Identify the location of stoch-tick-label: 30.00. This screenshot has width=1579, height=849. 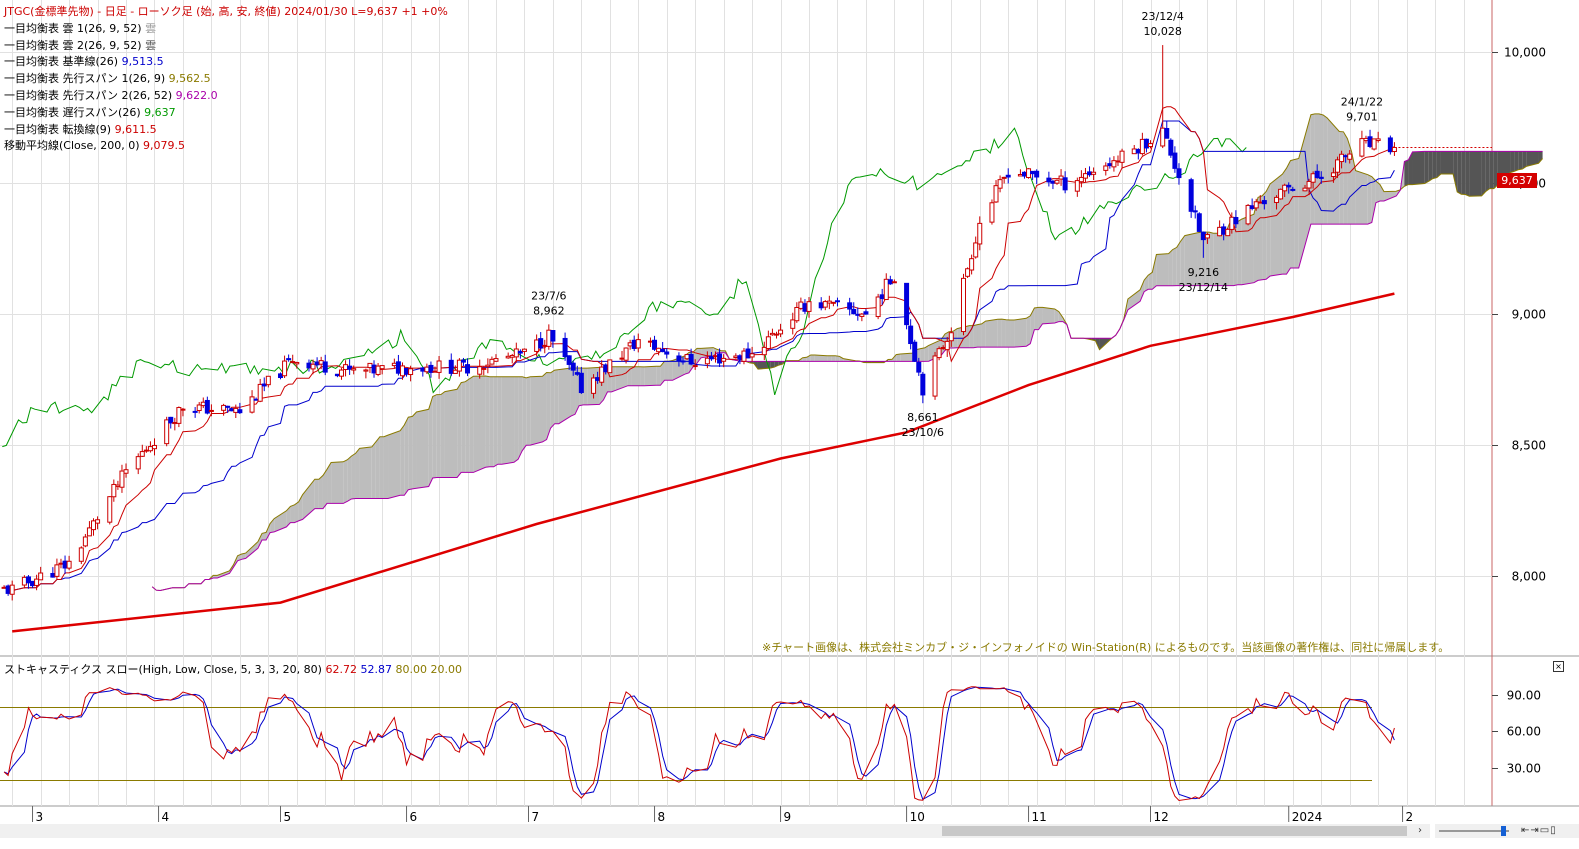
(1524, 769).